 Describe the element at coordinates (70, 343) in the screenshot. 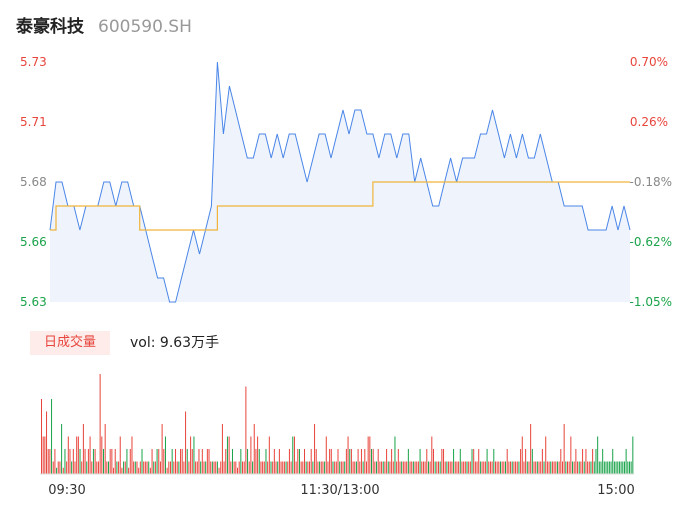

I see `daily-volume-tag: 日成交量` at that location.